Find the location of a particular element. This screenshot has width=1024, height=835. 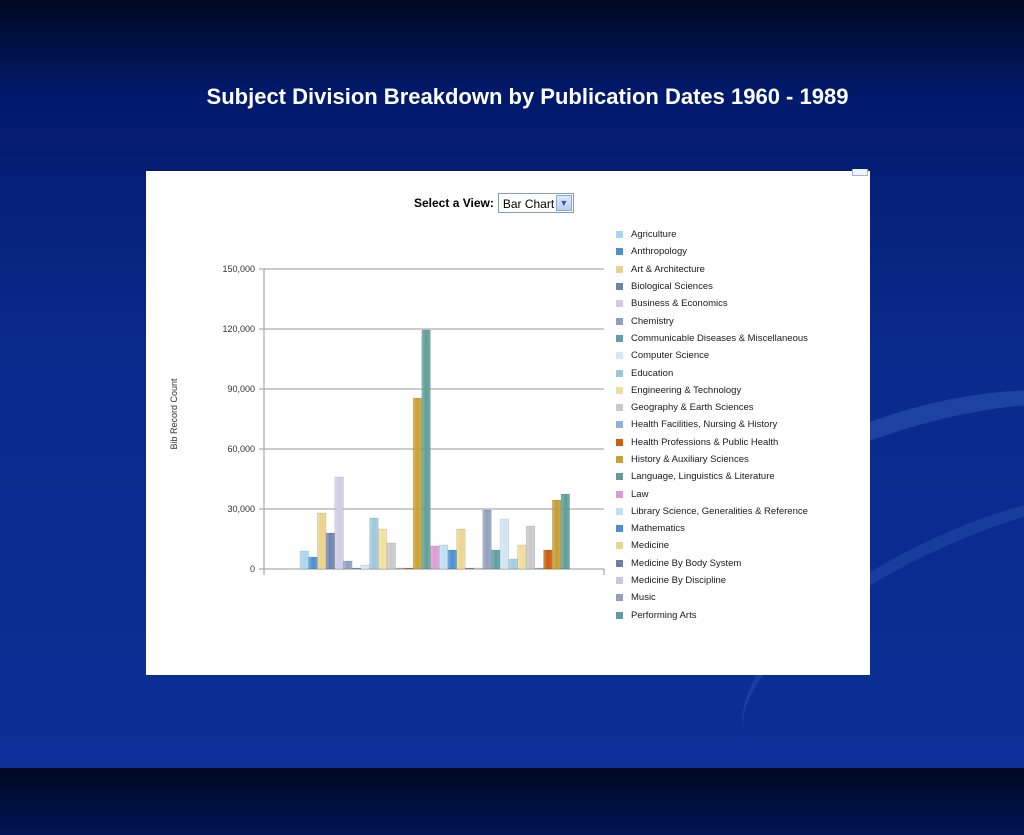

y-tick-label: 120,000 is located at coordinates (238, 329).